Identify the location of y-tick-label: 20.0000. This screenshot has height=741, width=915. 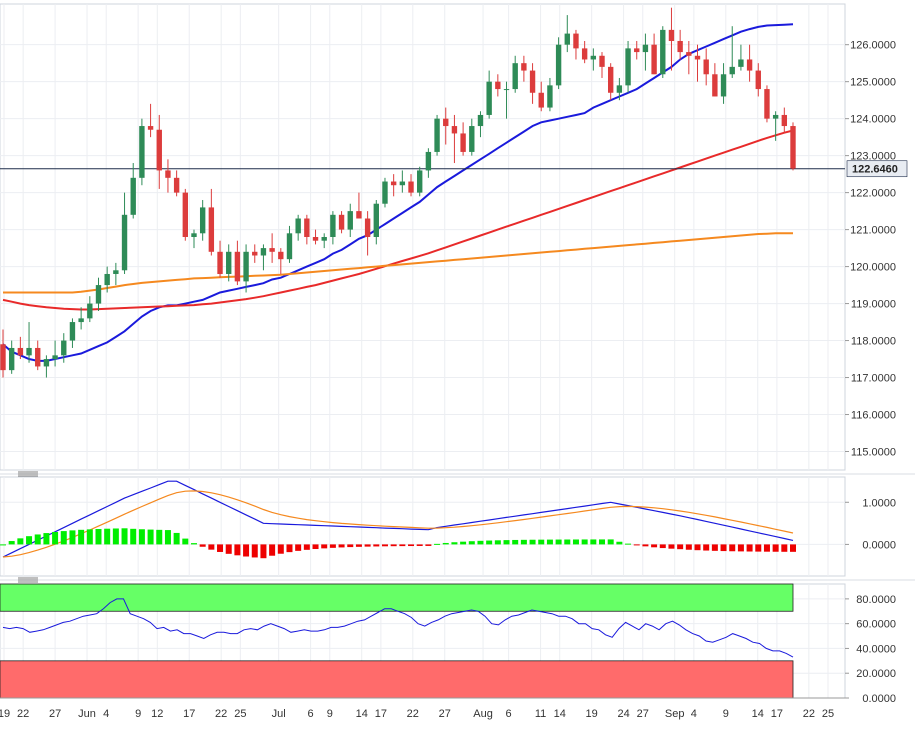
(876, 674).